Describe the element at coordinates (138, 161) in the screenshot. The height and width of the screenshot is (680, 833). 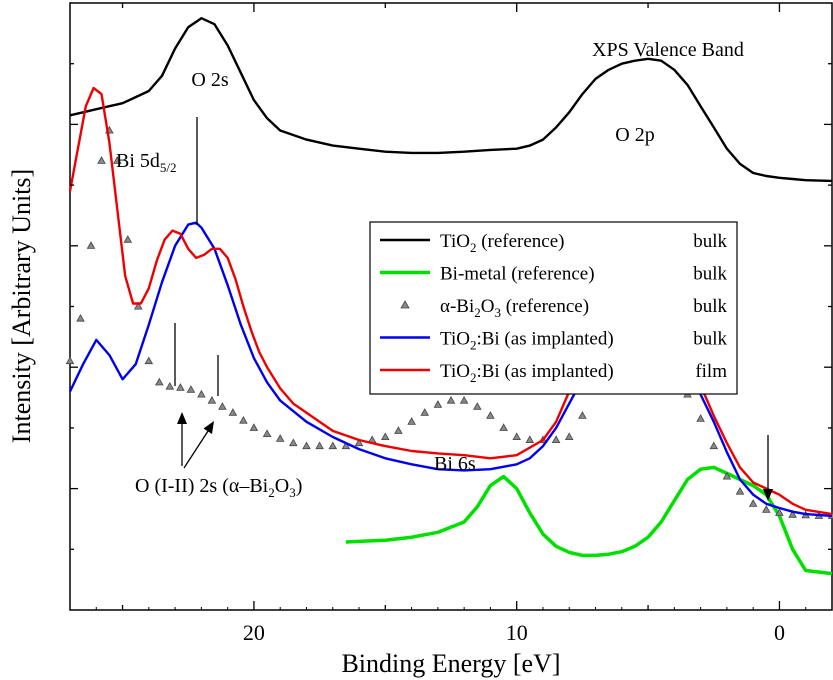
I see `annotation-bi5d-main: Bi 5d` at that location.